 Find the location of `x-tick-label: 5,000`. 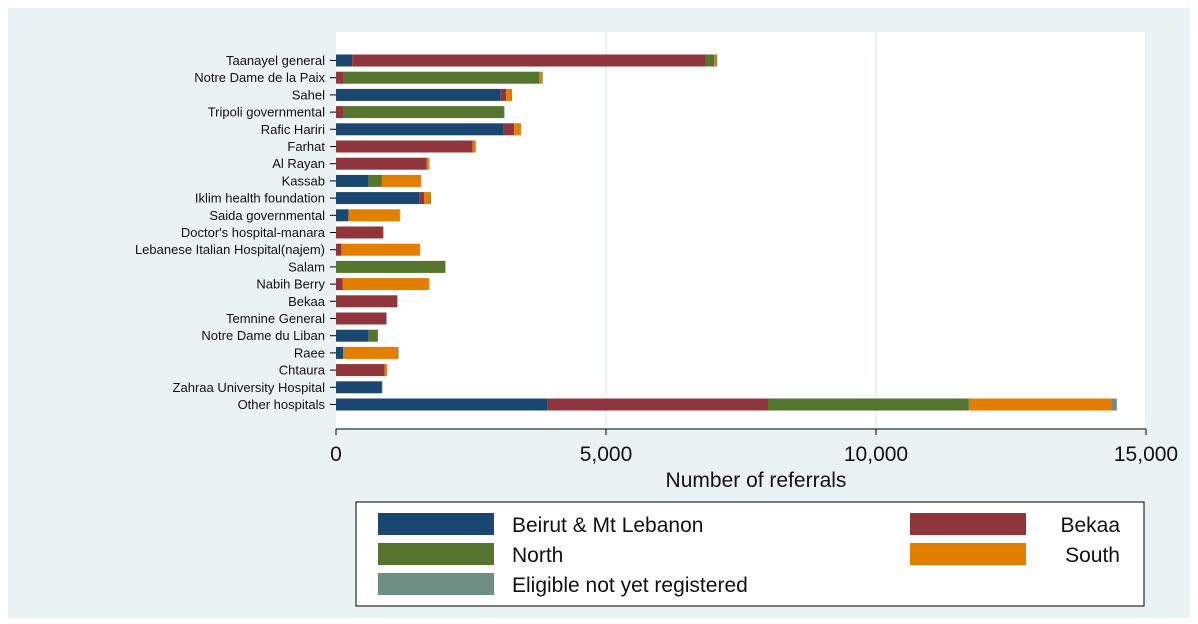

x-tick-label: 5,000 is located at coordinates (606, 454).